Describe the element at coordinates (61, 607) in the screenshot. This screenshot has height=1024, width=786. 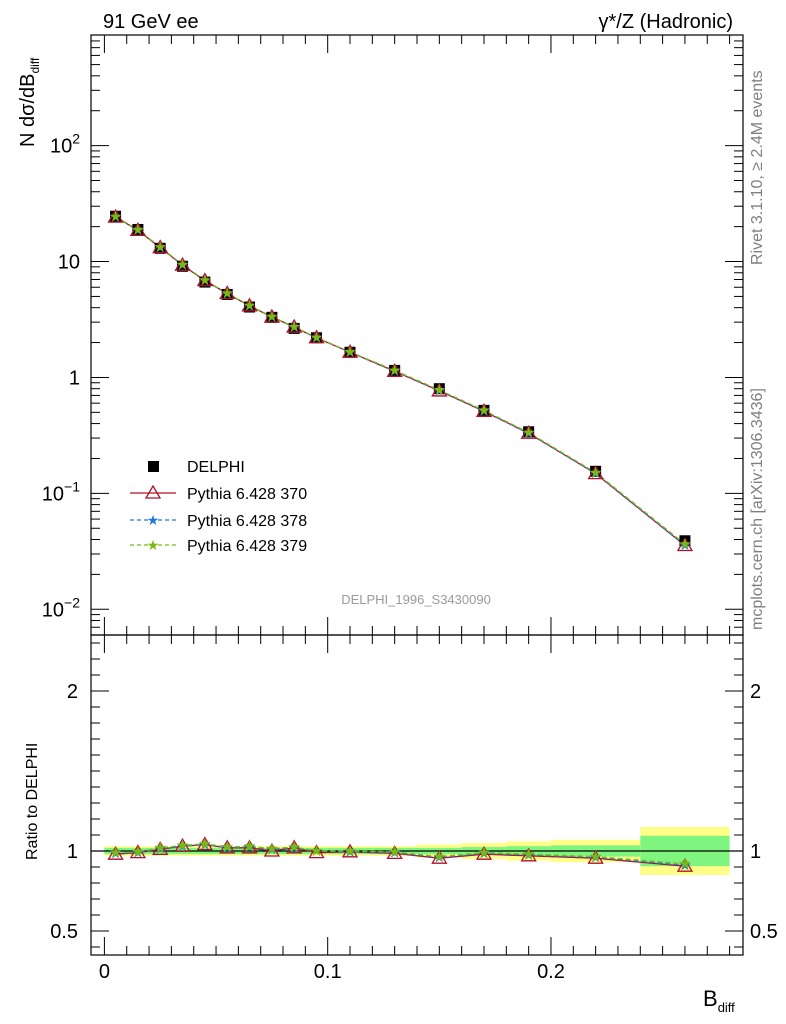
I see `main-y-tick-label: 10⁻²` at that location.